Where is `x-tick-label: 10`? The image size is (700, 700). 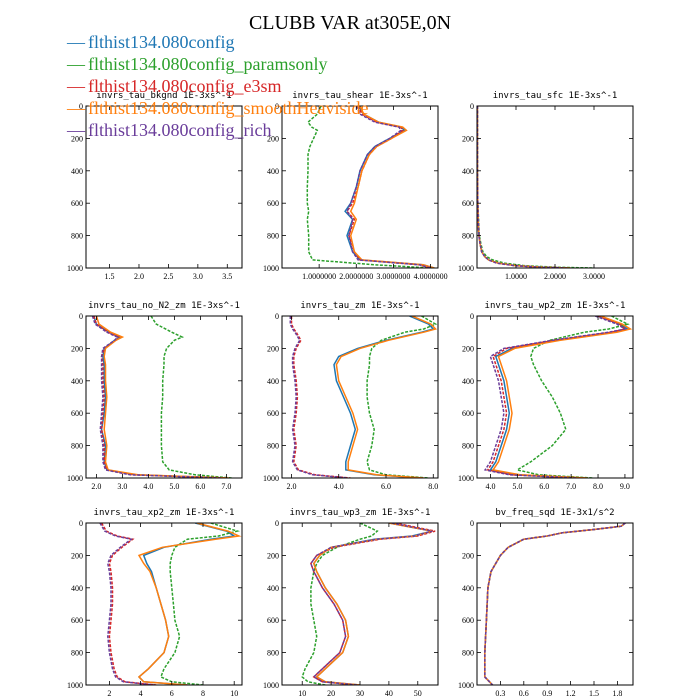
x-tick-label: 10 is located at coordinates (302, 693).